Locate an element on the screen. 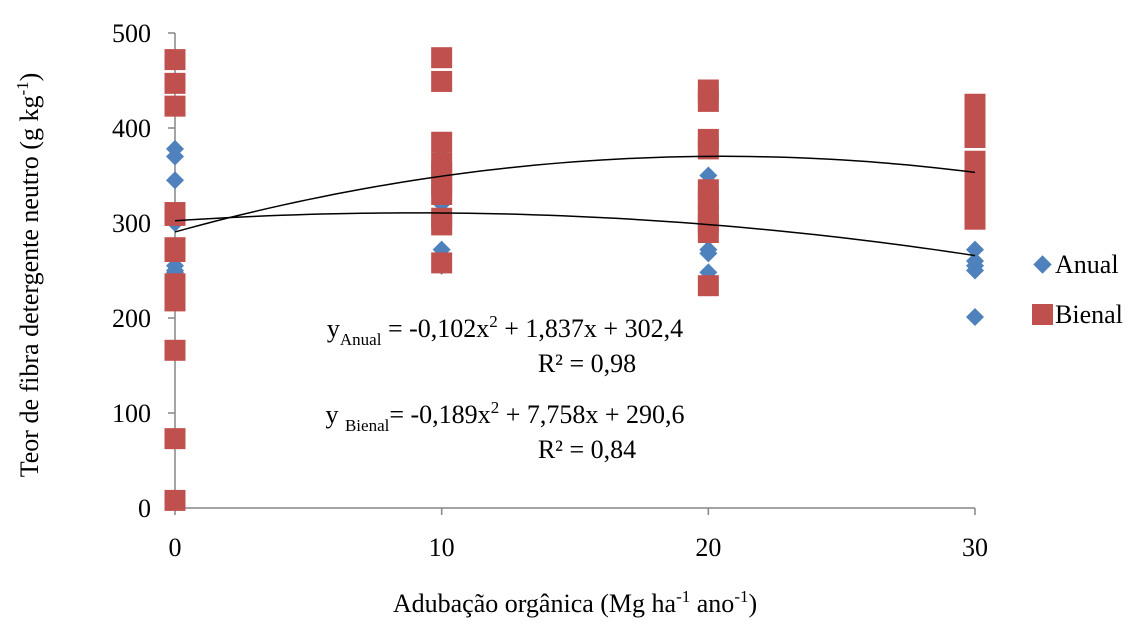 The height and width of the screenshot is (624, 1141). y-tick-label: 500 is located at coordinates (131, 33).